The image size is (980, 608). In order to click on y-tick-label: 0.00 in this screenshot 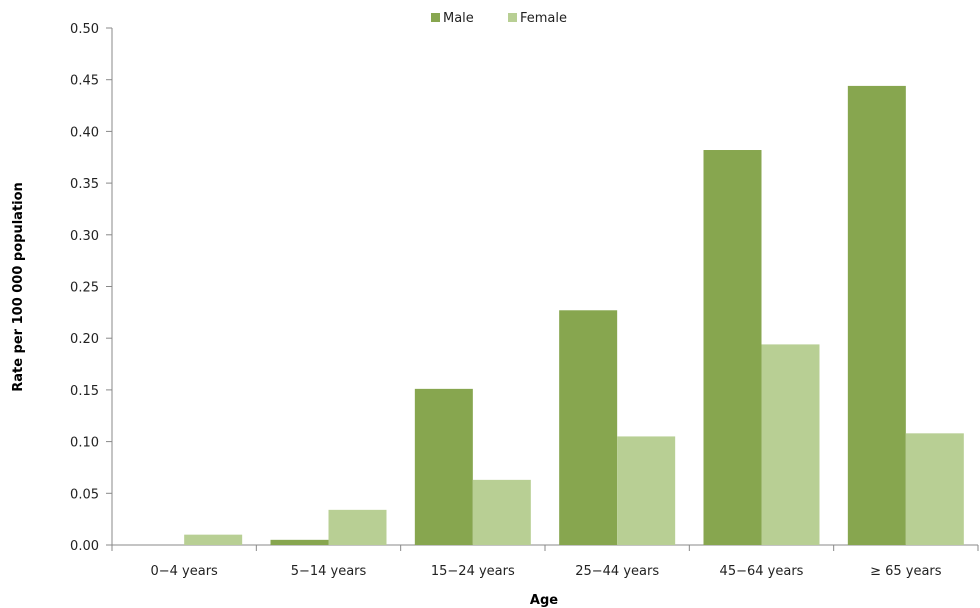, I will do `click(84, 546)`.